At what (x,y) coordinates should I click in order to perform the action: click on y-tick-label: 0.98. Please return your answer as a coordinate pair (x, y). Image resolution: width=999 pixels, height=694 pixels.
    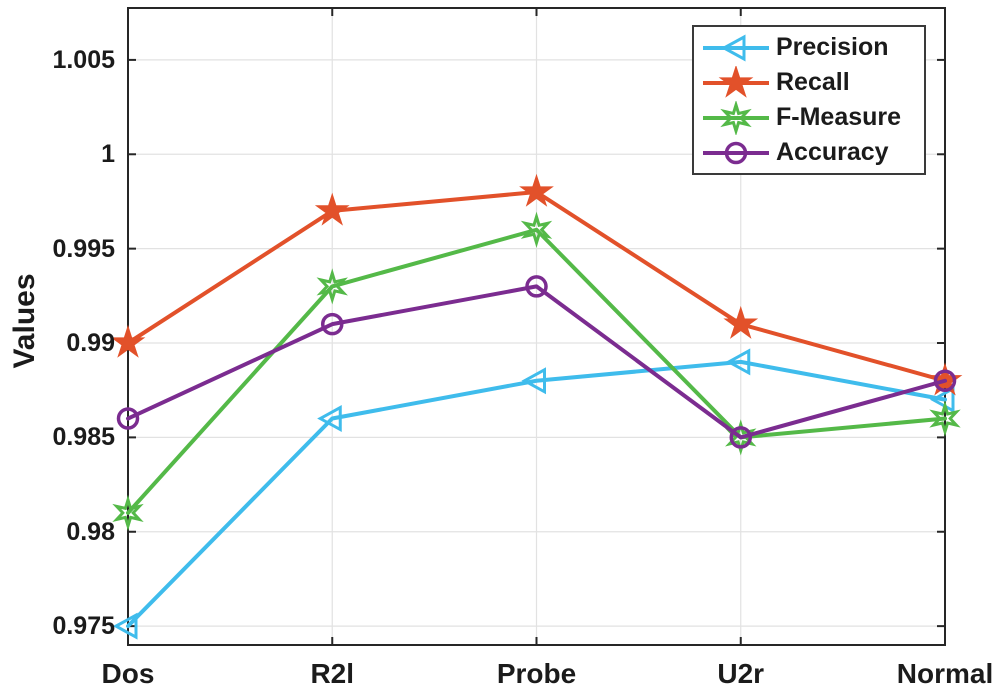
    Looking at the image, I should click on (90, 531).